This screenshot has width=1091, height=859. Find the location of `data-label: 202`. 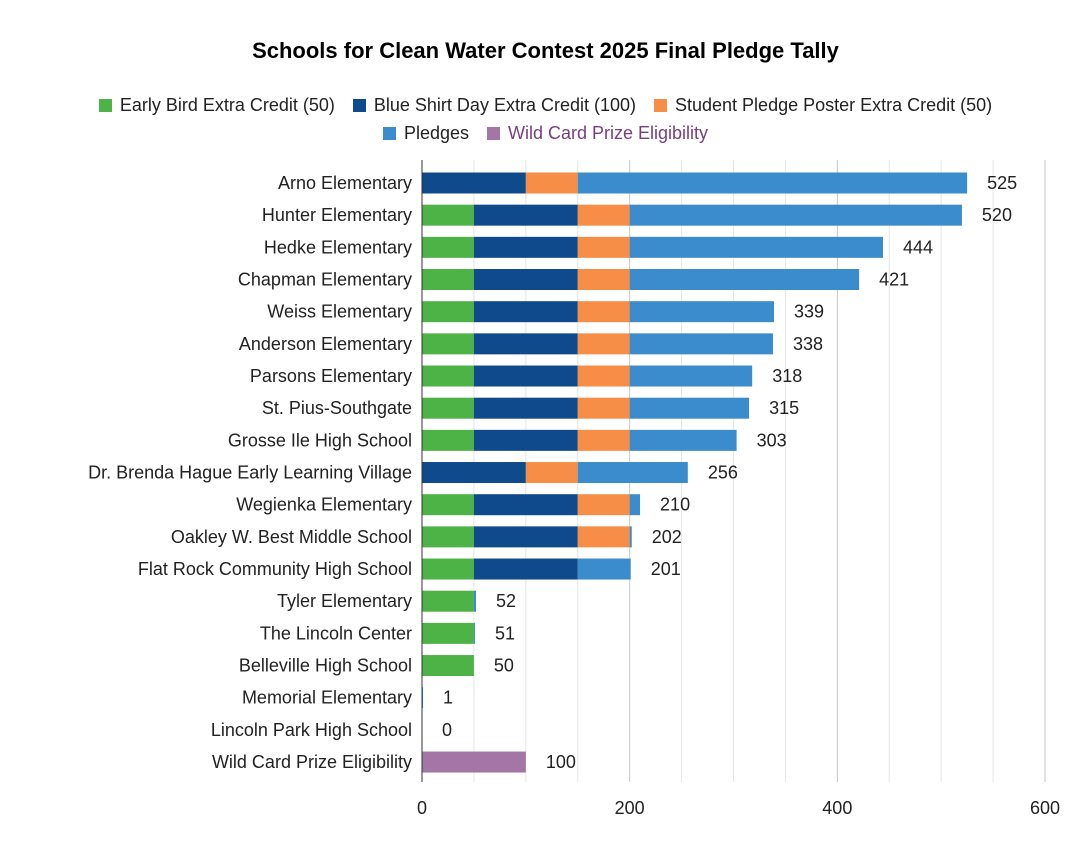

data-label: 202 is located at coordinates (667, 537).